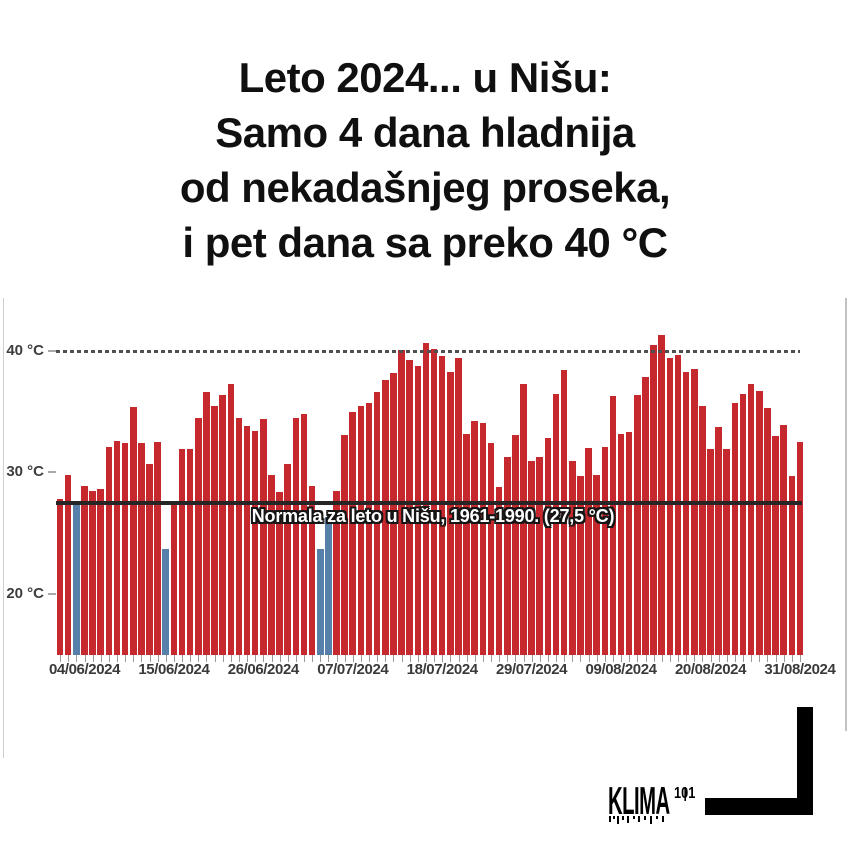  Describe the element at coordinates (277, 132) in the screenshot. I see `title-line-2-regular: Samo` at that location.